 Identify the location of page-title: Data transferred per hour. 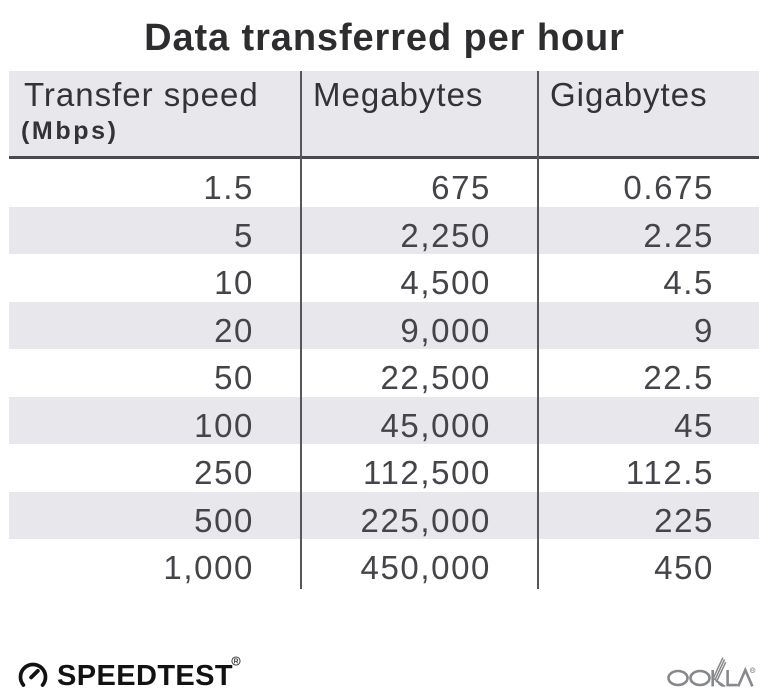
(384, 38).